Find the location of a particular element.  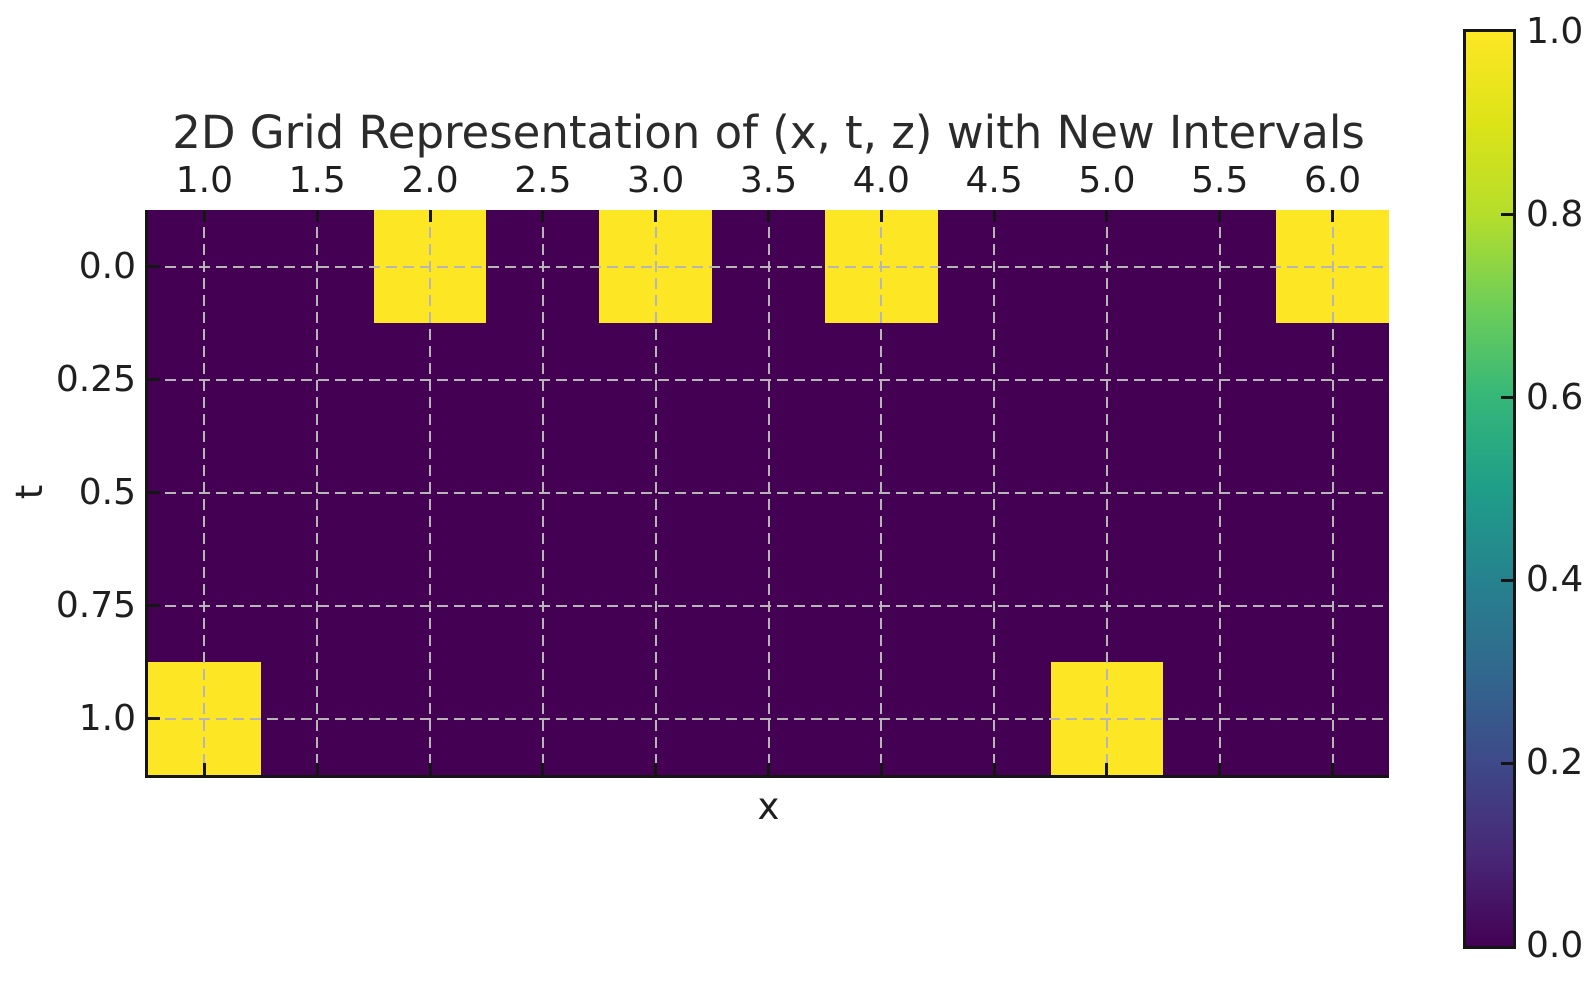

colorbar-tick-label: 0.0 is located at coordinates (1555, 945).